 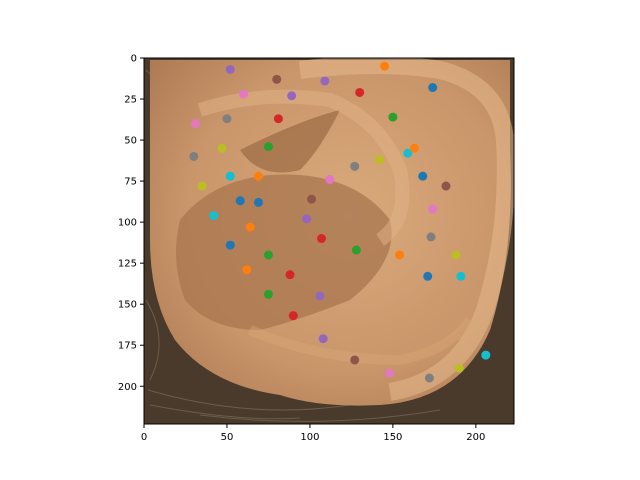 What do you see at coordinates (127, 264) in the screenshot?
I see `y-tick-label: 125` at bounding box center [127, 264].